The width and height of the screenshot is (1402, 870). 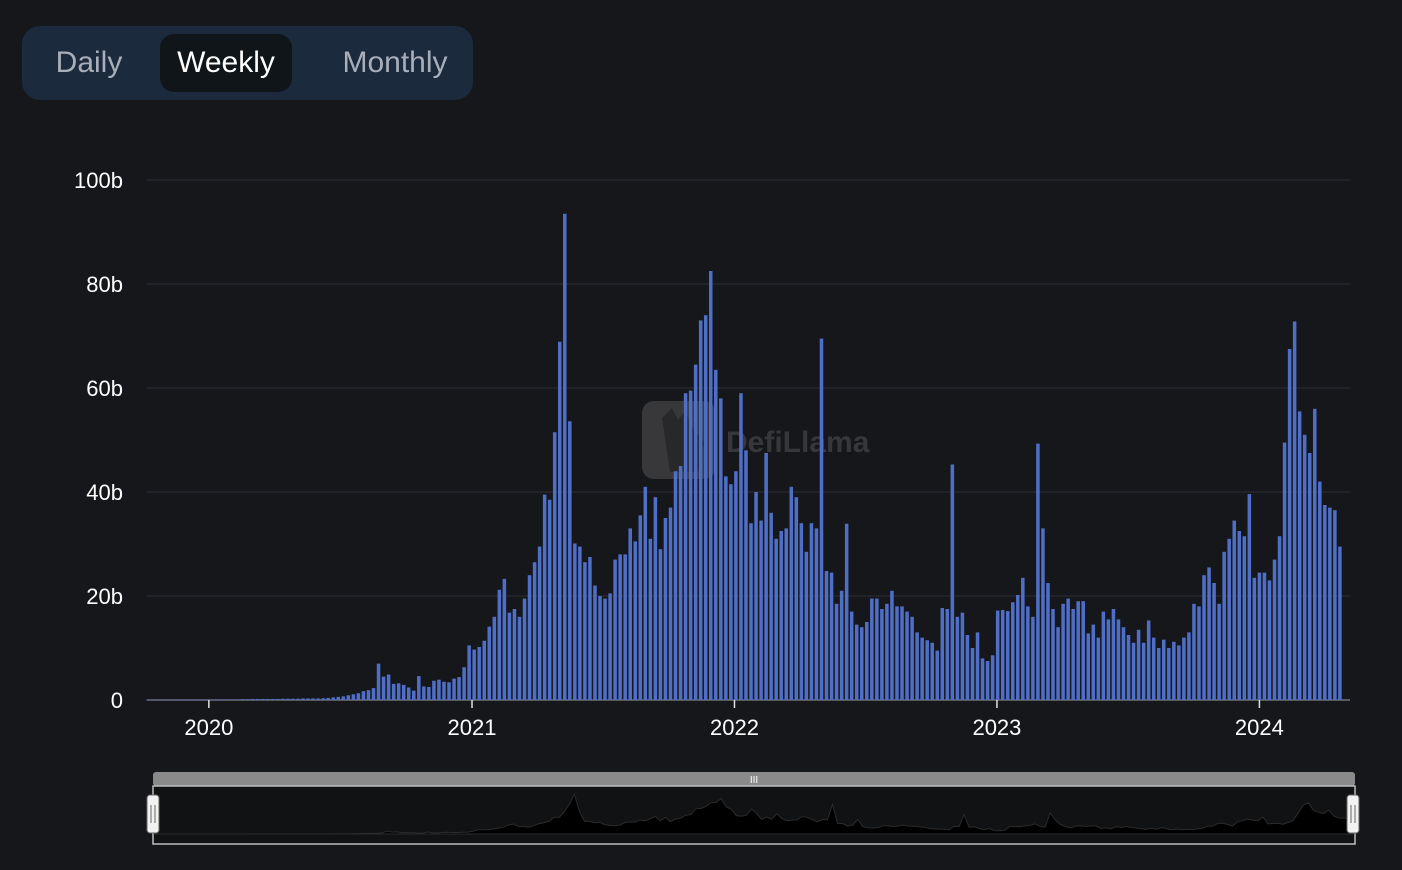 I want to click on toggle-monthly-button: Monthly, so click(x=395, y=62).